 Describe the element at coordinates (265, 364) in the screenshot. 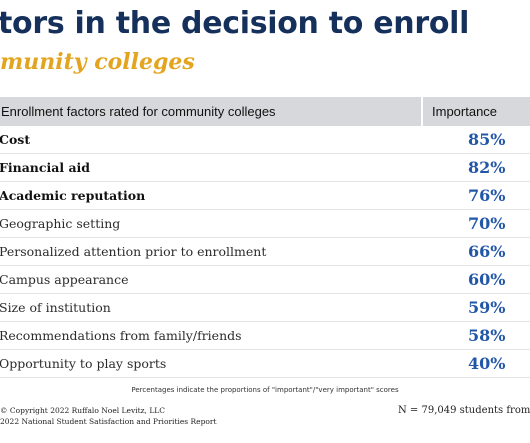

I see `table-row: Opportunity to play sports 40%` at that location.